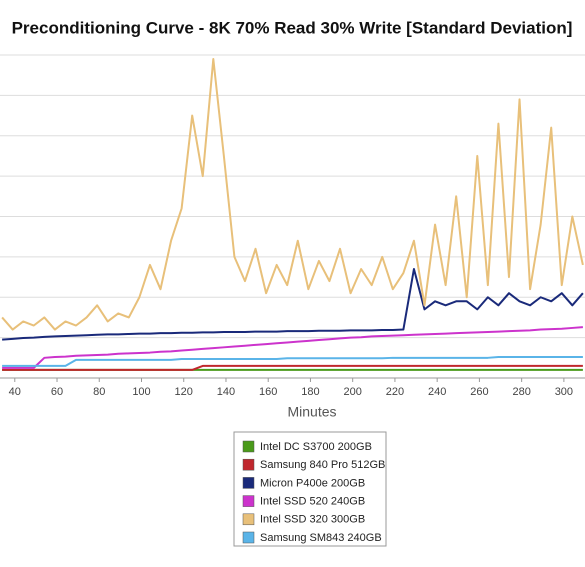 This screenshot has height=567, width=585. Describe the element at coordinates (521, 392) in the screenshot. I see `x-tick-label: 280` at that location.